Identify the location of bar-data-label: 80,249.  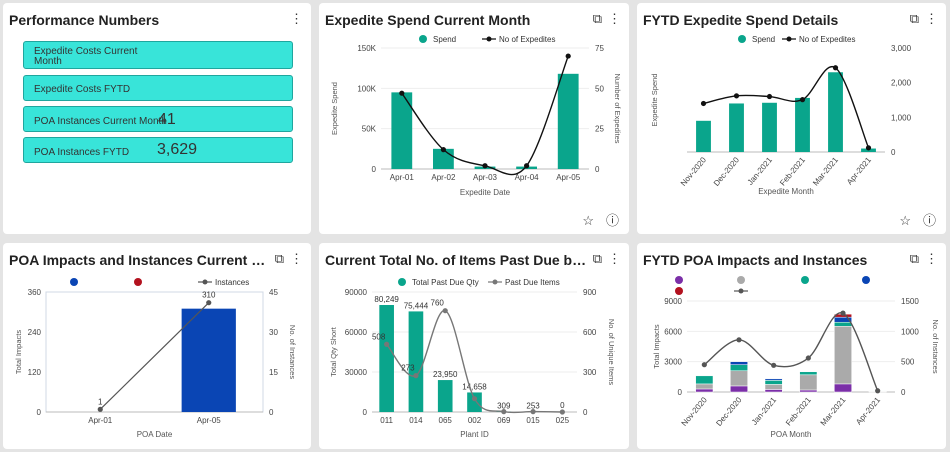
(386, 299).